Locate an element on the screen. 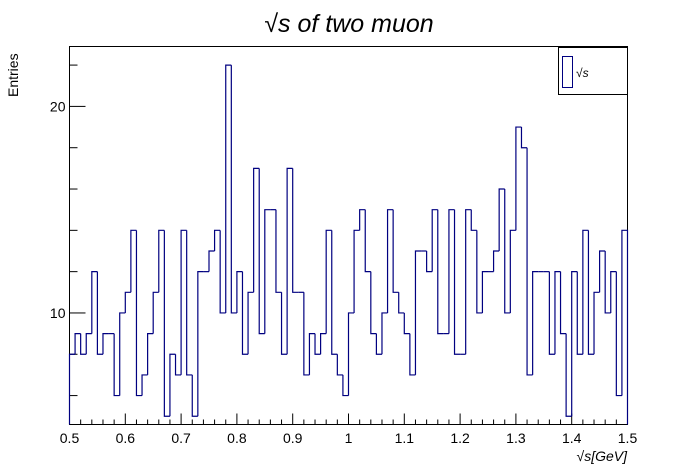 The image size is (698, 476). x-tick-label: 0.7 is located at coordinates (181, 438).